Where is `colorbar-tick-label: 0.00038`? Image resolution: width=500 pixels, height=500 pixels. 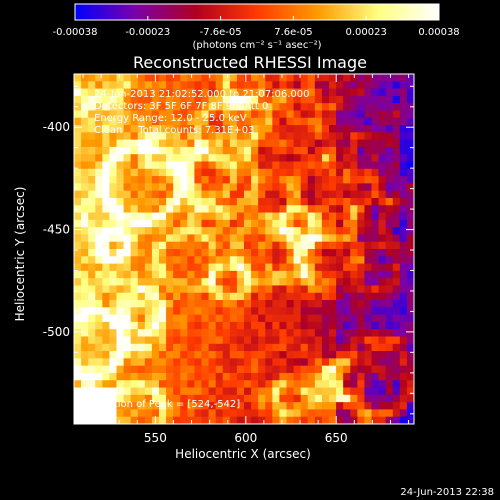
colorbar-tick-label: 0.00038 is located at coordinates (438, 32).